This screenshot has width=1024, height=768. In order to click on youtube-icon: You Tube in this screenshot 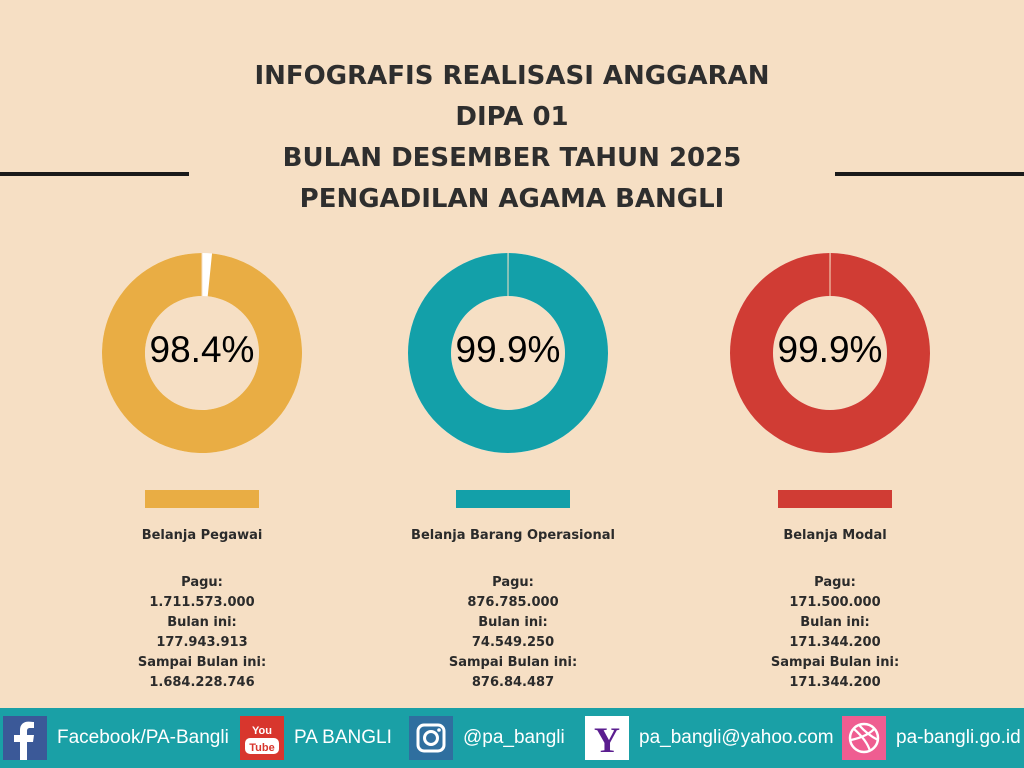, I will do `click(262, 738)`.